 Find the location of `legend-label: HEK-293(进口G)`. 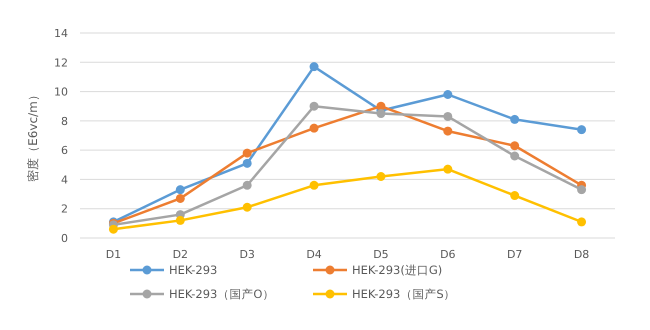

legend-label: HEK-293(进口G) is located at coordinates (397, 270).